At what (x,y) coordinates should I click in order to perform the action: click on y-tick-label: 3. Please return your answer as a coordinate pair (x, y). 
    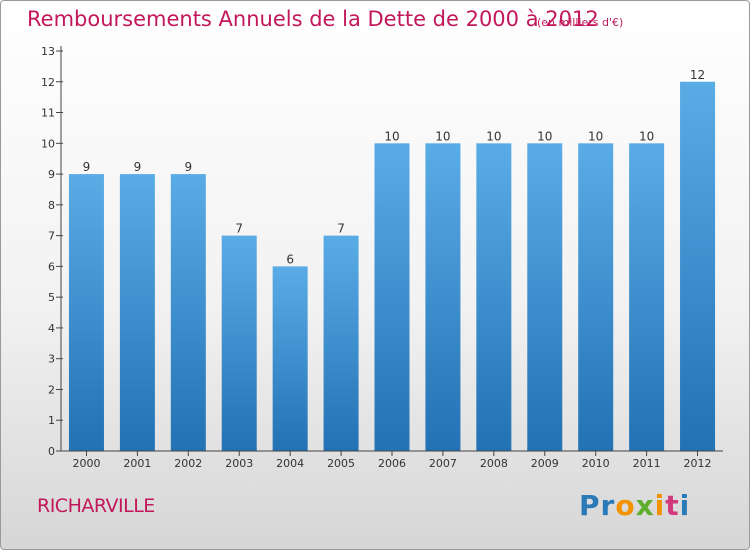
    Looking at the image, I should click on (51, 359).